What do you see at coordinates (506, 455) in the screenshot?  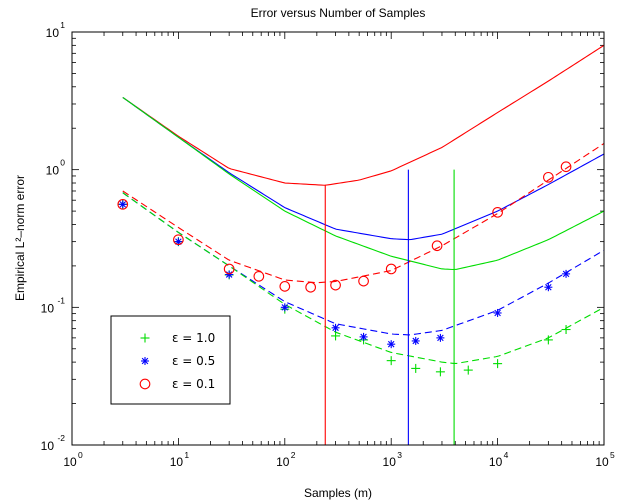 I see `x-tick-exponent: 4` at bounding box center [506, 455].